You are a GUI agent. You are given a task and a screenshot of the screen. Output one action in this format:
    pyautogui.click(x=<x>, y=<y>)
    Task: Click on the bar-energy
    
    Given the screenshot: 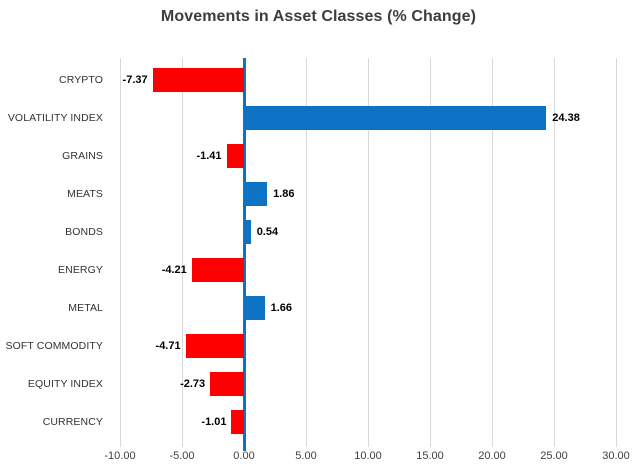 What is the action you would take?
    pyautogui.click(x=217, y=270)
    